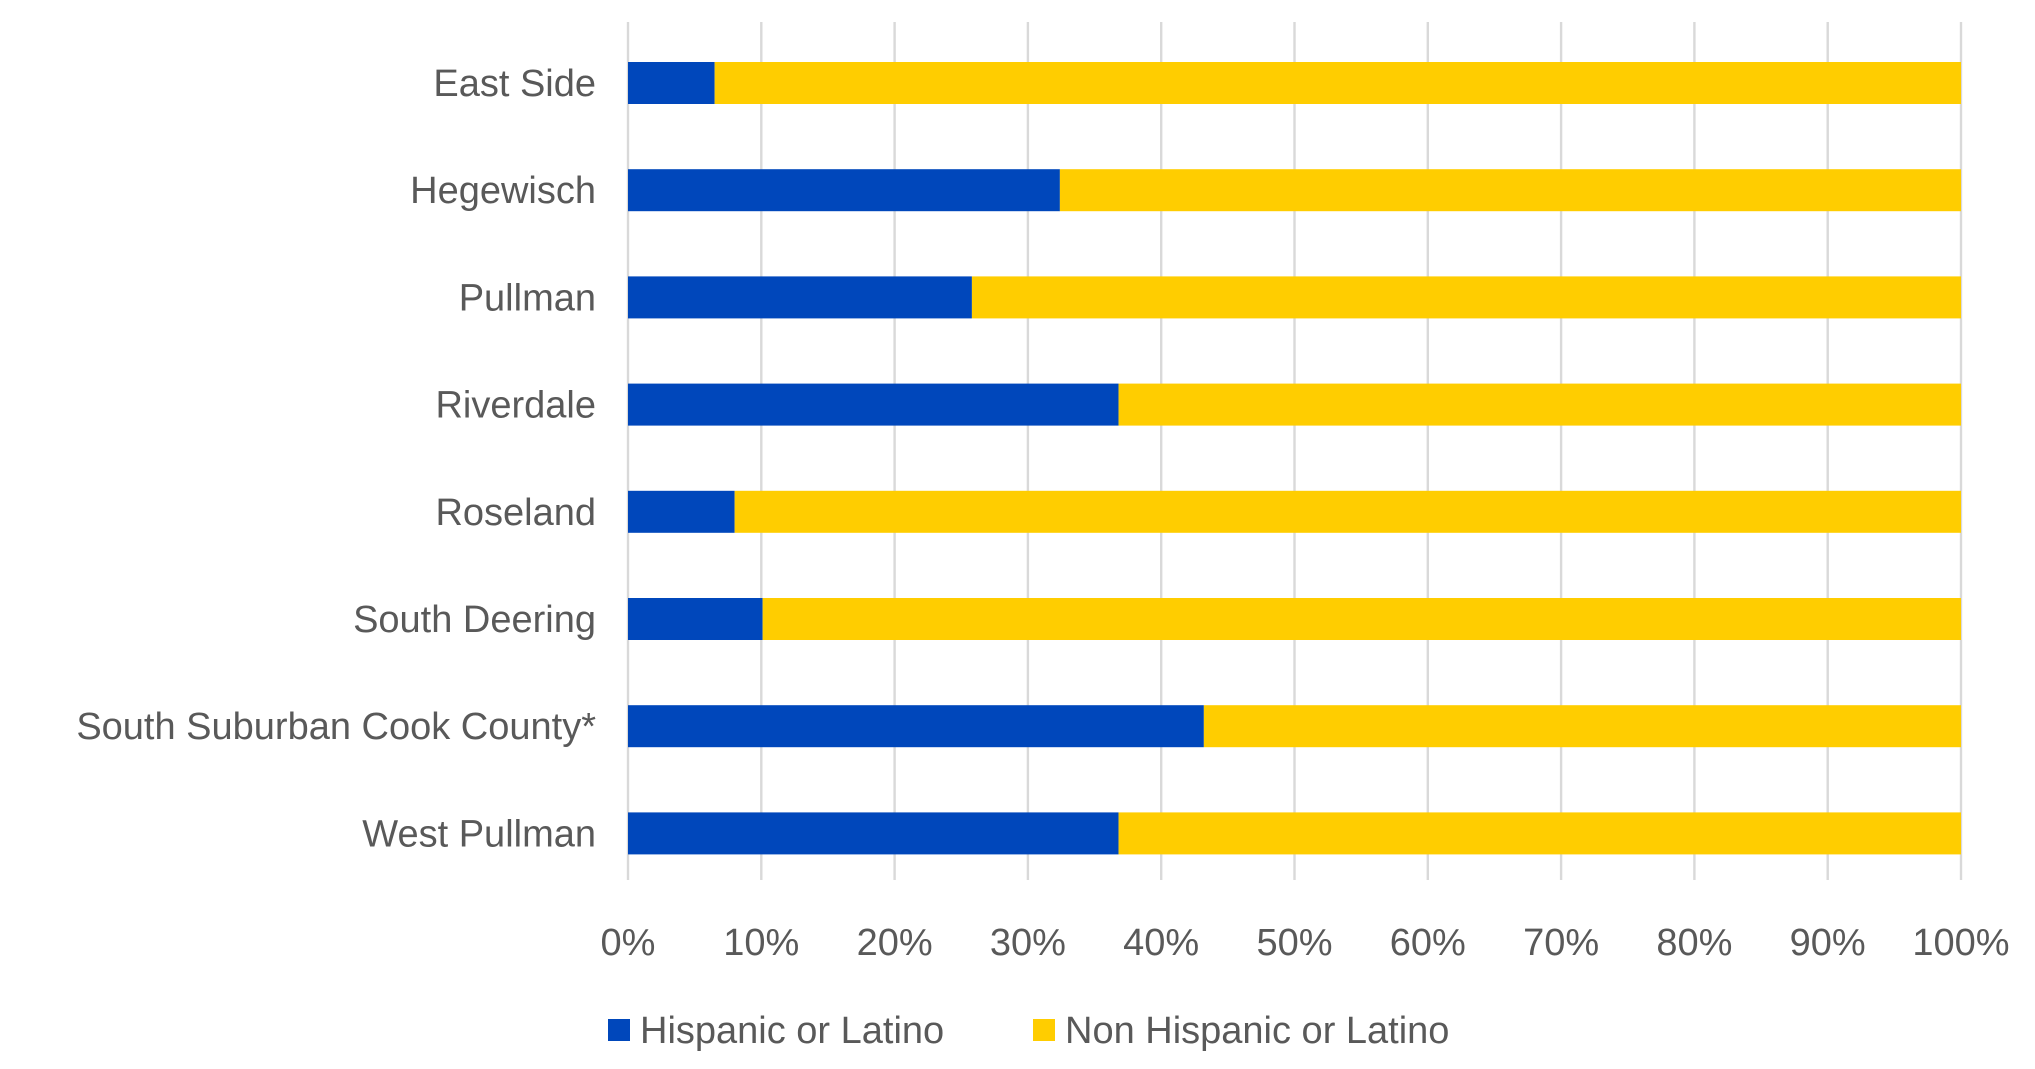 This screenshot has height=1069, width=2035. Describe the element at coordinates (474, 620) in the screenshot. I see `category-label: South Deering` at that location.